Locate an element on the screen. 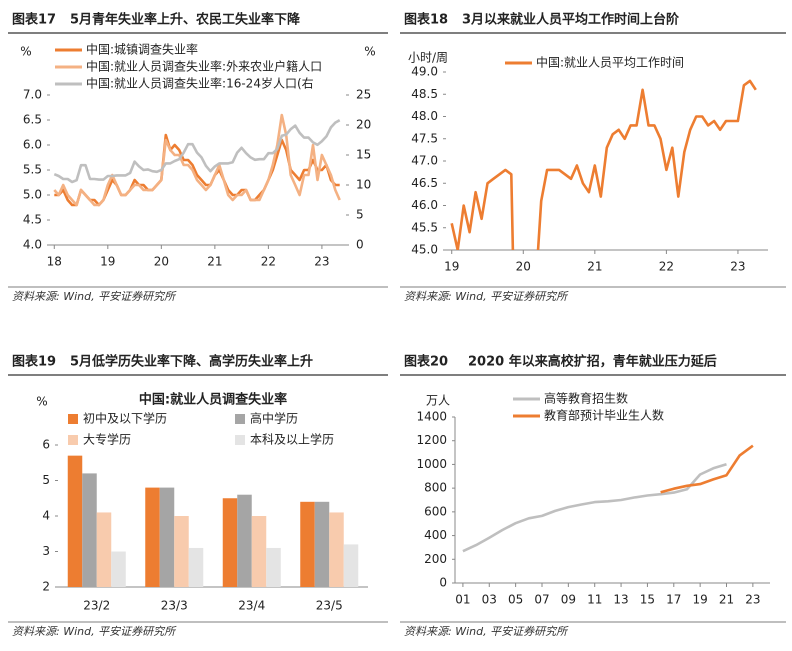  y-tick-label: 4.0 is located at coordinates (32, 245).